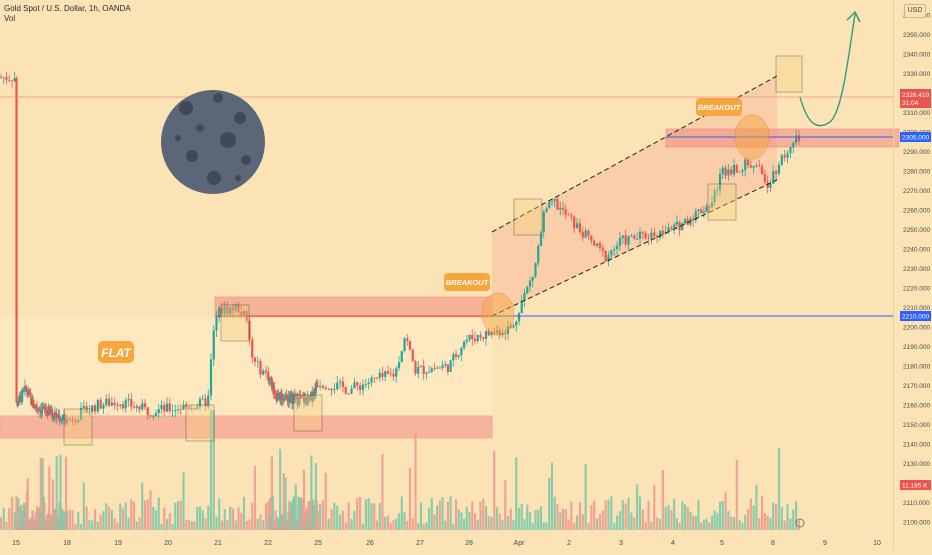  Describe the element at coordinates (235, 323) in the screenshot. I see `highlight-box` at that location.